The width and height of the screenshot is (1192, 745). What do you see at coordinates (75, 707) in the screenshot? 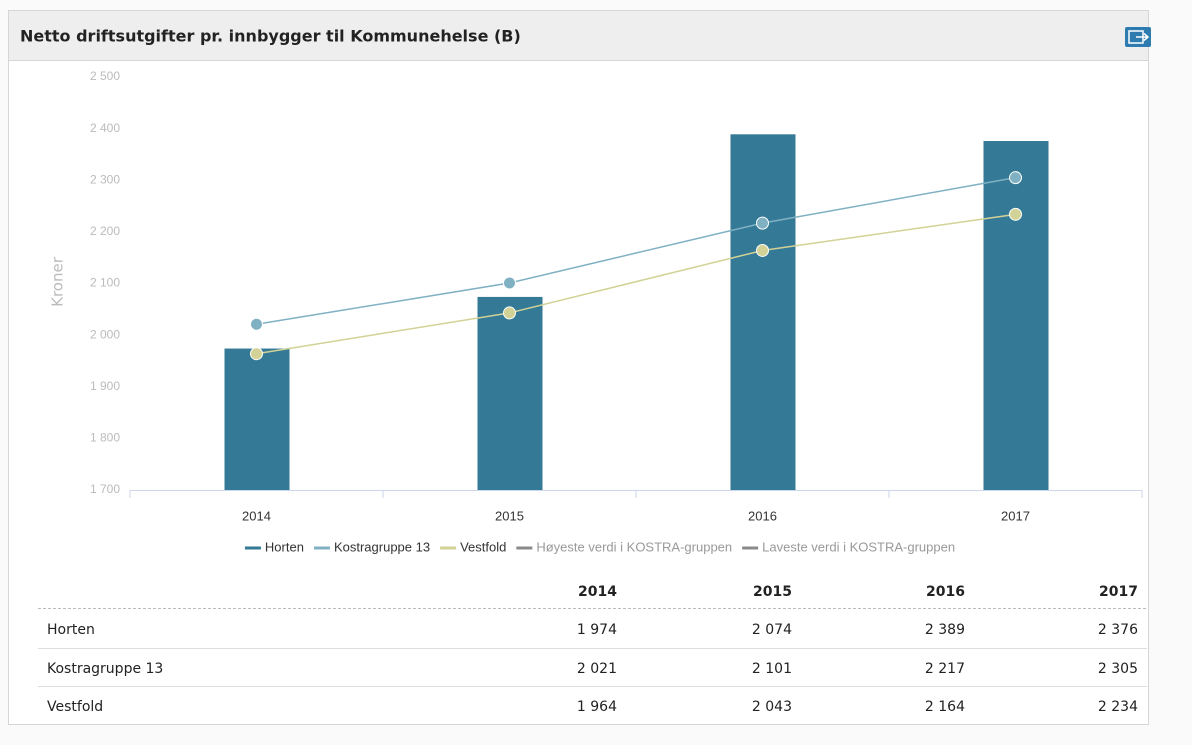
I see `table-row-label: Vestfold` at bounding box center [75, 707].